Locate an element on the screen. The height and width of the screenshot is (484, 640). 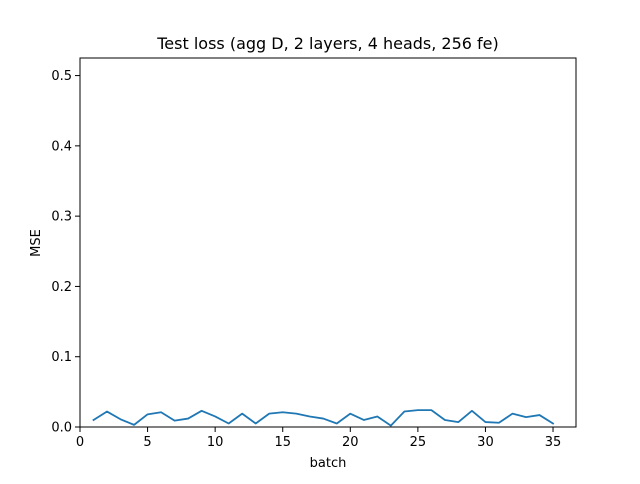
x-tick-label: 35 is located at coordinates (553, 442).